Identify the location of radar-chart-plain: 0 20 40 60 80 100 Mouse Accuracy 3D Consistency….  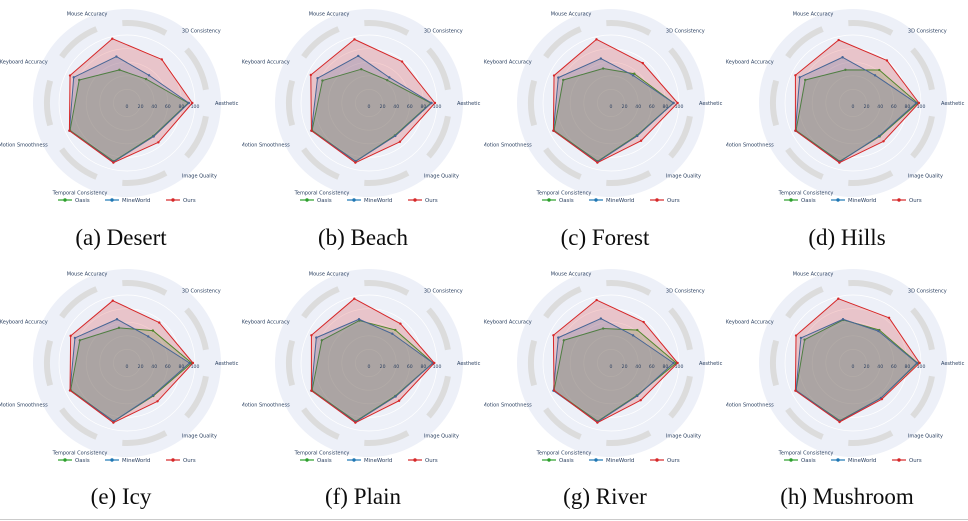
(361, 366).